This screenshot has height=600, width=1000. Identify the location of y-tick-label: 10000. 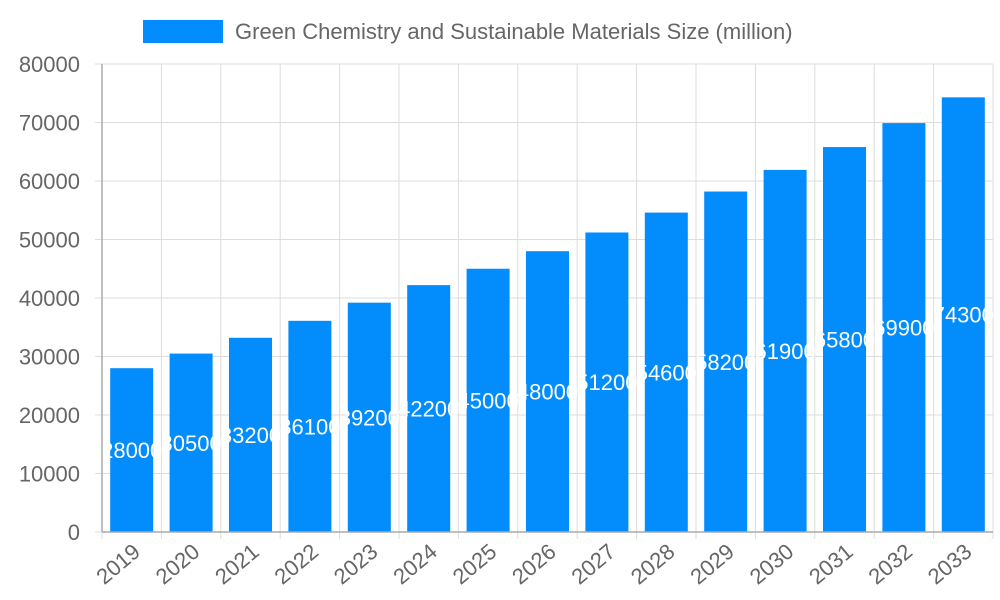
(49, 474).